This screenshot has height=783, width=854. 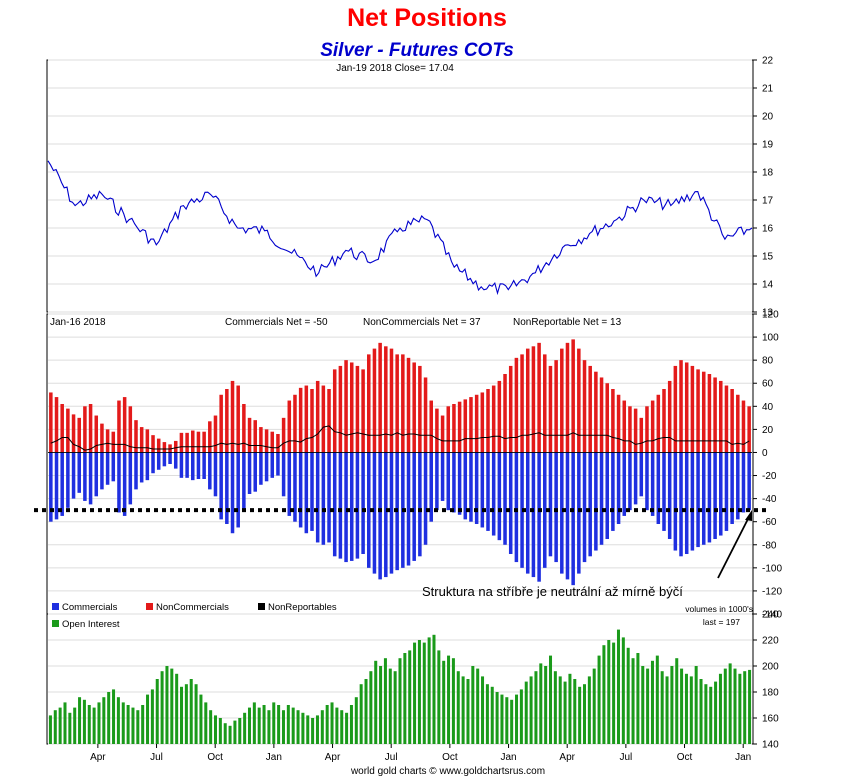 What do you see at coordinates (427, 18) in the screenshot?
I see `chart-title: Net Positions` at bounding box center [427, 18].